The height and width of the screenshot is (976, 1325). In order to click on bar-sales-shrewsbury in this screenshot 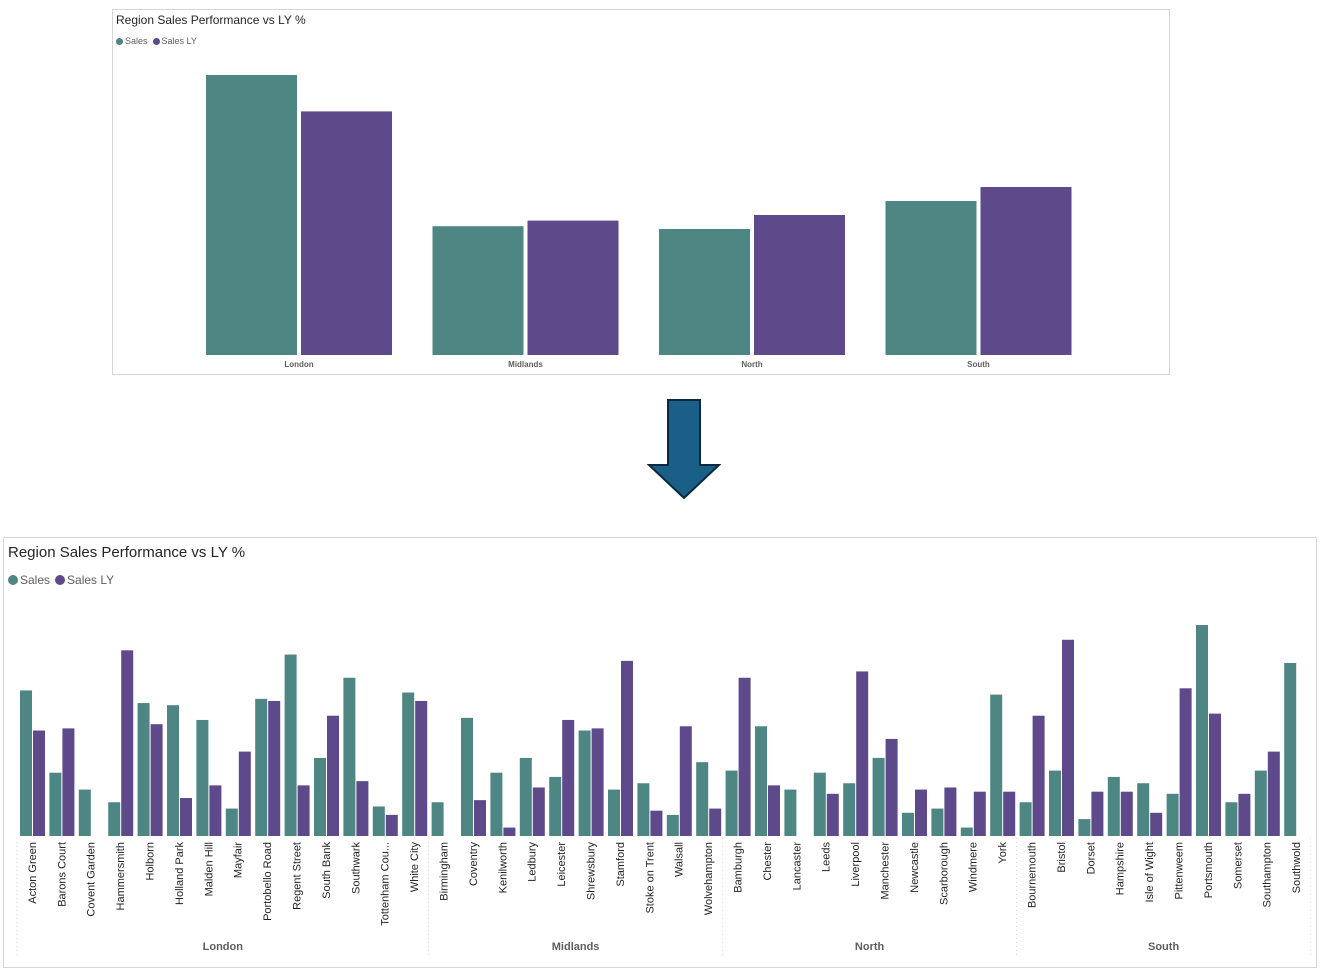, I will do `click(584, 783)`.